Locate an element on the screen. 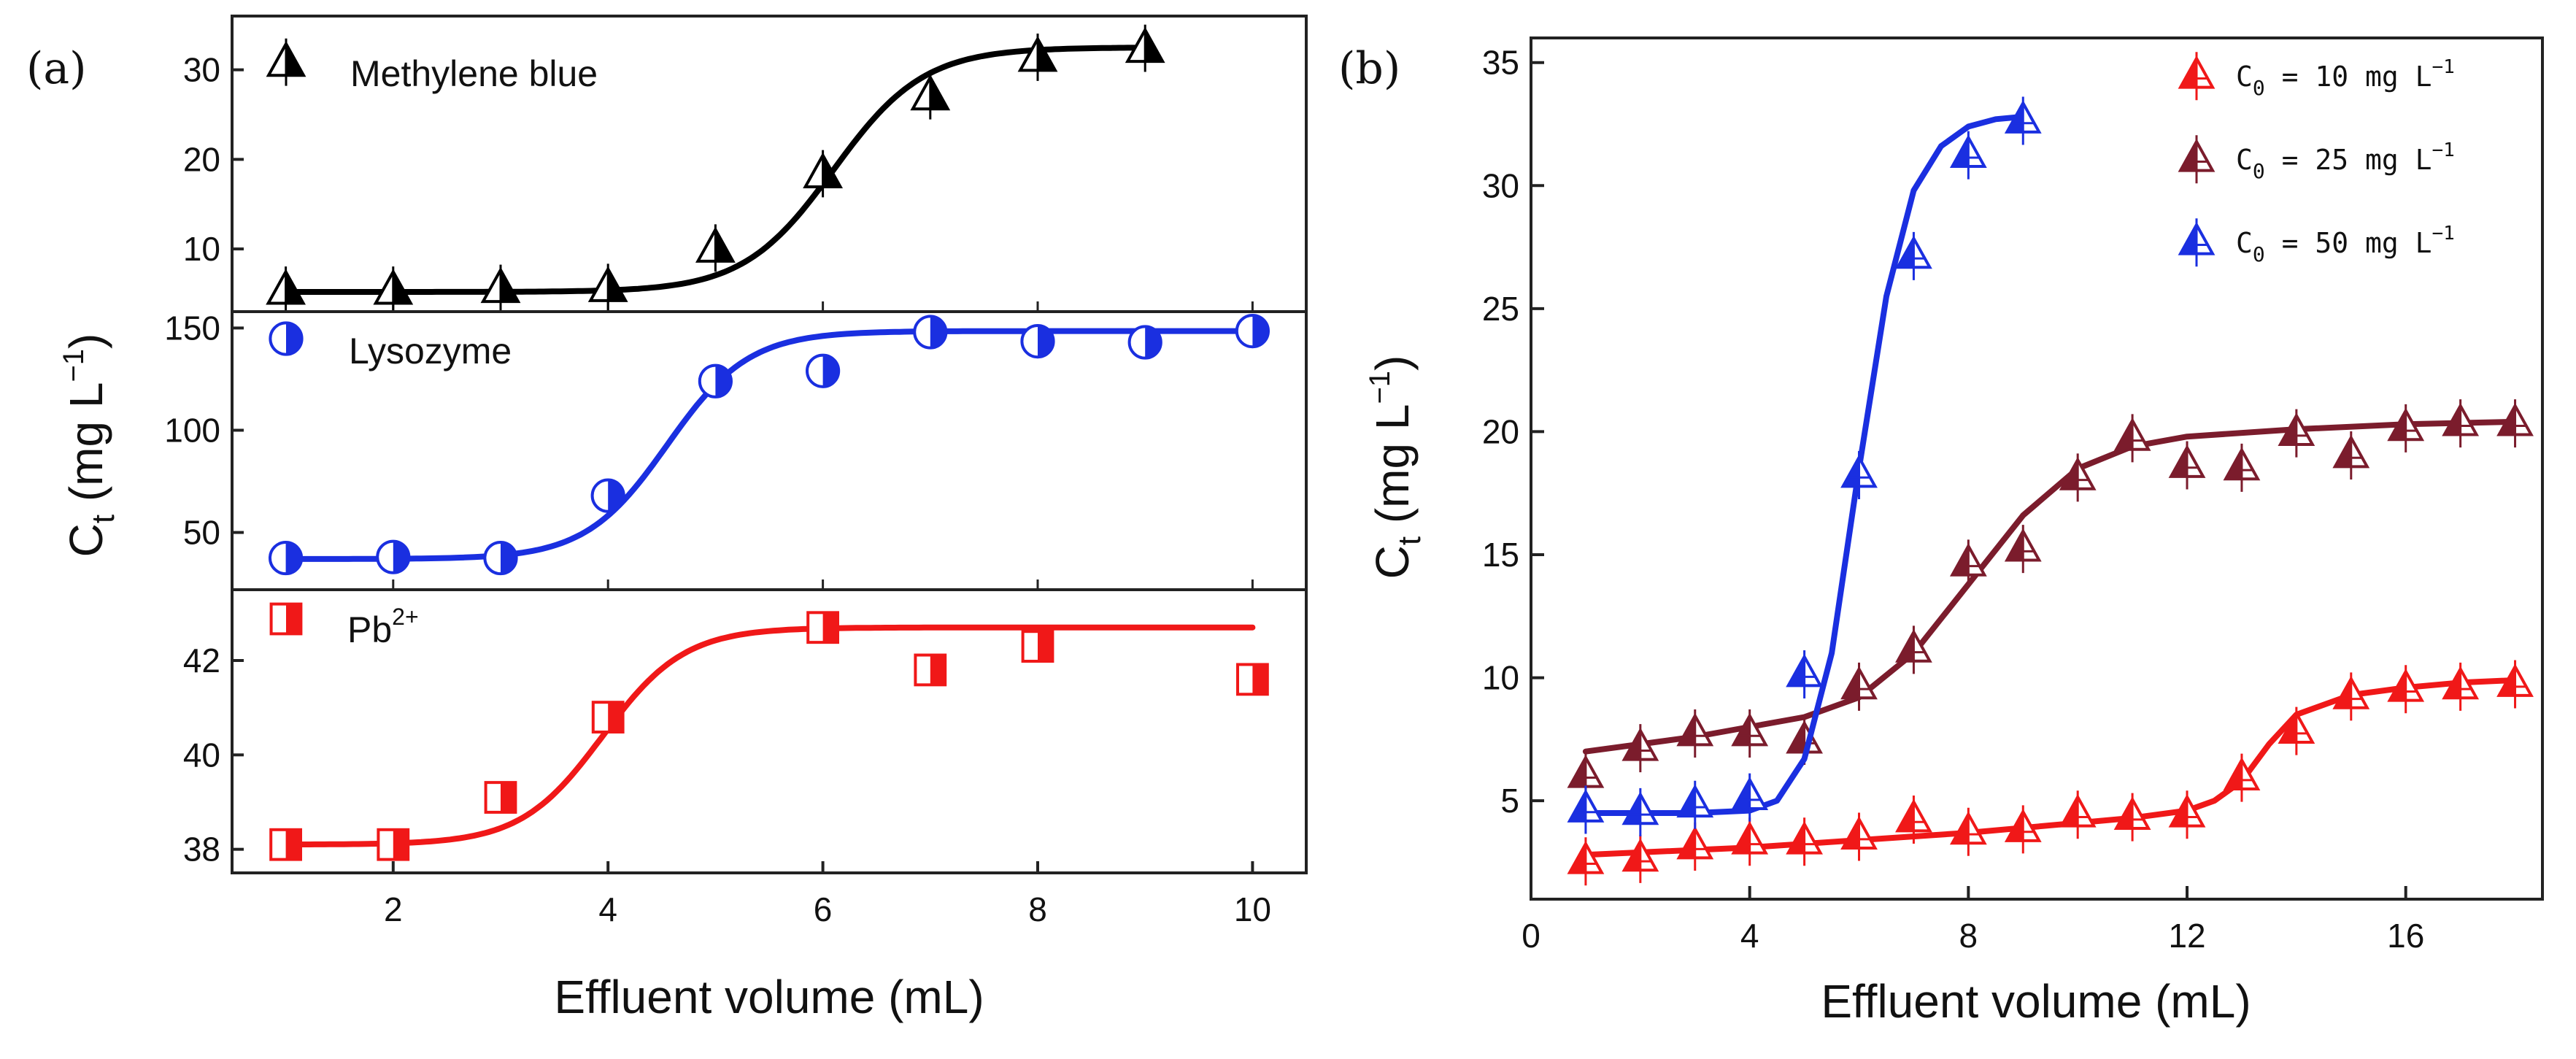 The height and width of the screenshot is (1059, 2576). panel-a-label: (a) is located at coordinates (56, 68).